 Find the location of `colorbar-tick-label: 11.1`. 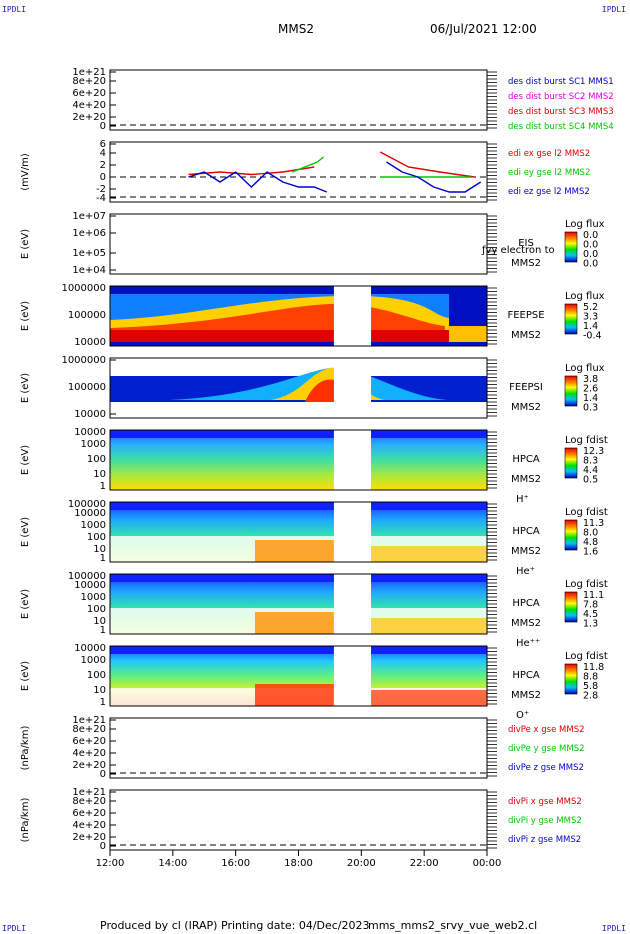

colorbar-tick-label: 11.1 is located at coordinates (593, 595).